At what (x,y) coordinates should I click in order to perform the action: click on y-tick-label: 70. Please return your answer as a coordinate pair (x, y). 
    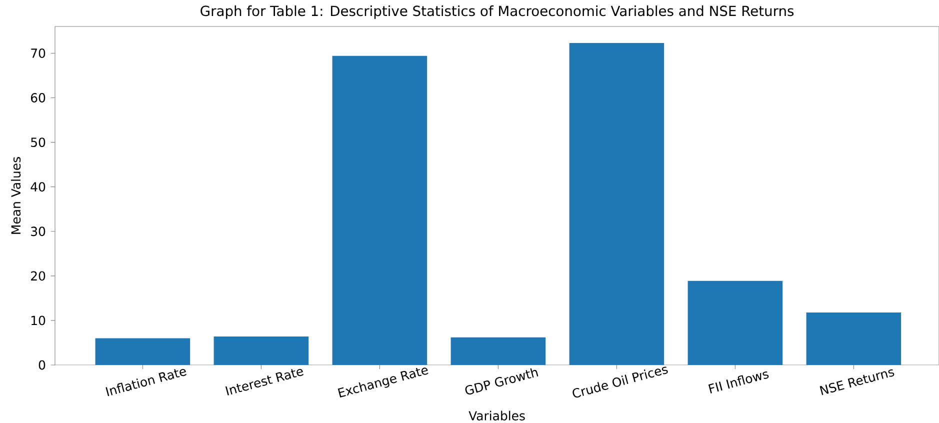
    Looking at the image, I should click on (38, 53).